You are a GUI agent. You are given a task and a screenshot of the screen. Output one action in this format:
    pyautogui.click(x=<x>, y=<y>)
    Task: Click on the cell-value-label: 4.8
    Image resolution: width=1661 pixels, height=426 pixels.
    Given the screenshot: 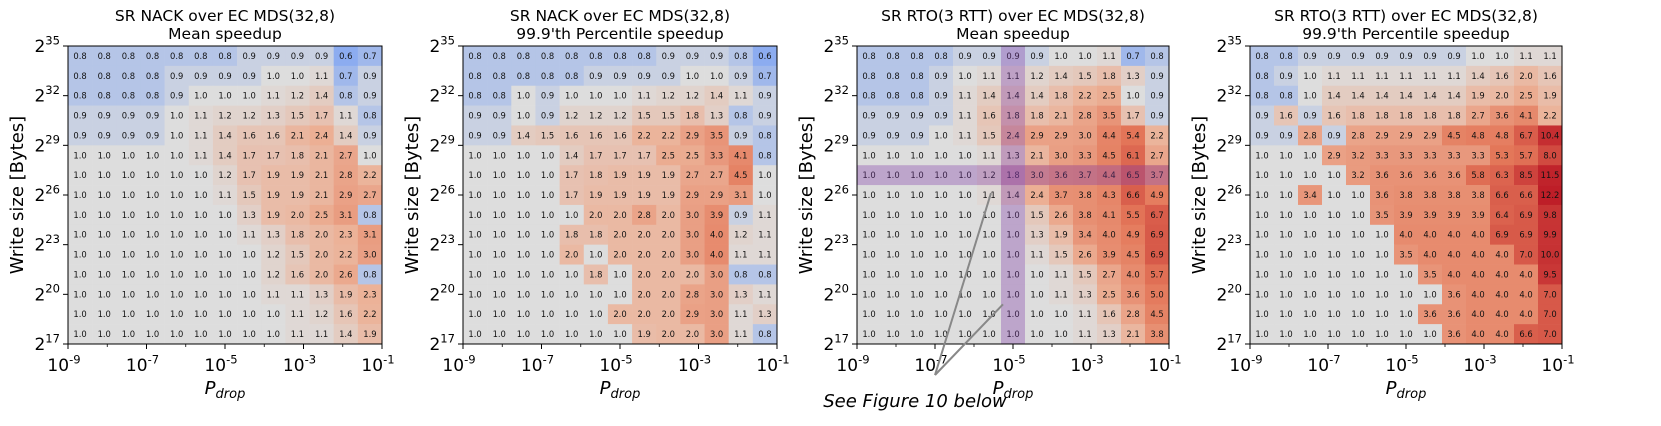 What is the action you would take?
    pyautogui.click(x=1477, y=135)
    